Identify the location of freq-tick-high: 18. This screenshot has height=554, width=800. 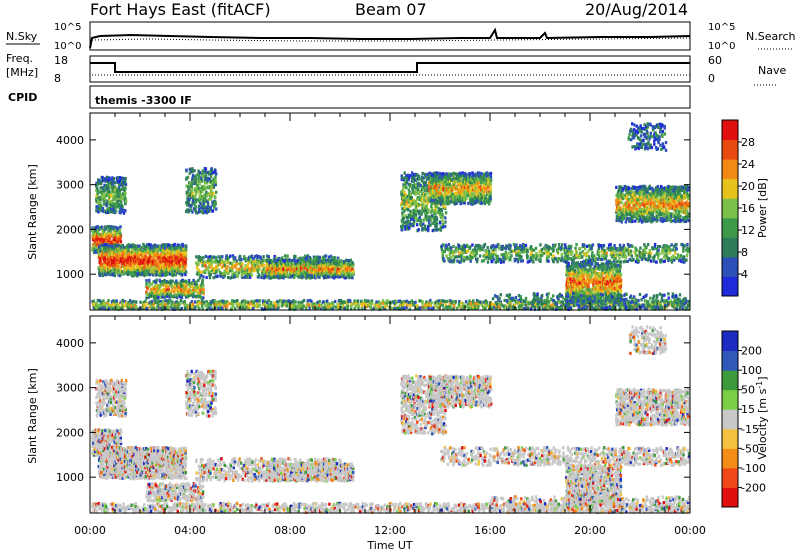
(61, 60).